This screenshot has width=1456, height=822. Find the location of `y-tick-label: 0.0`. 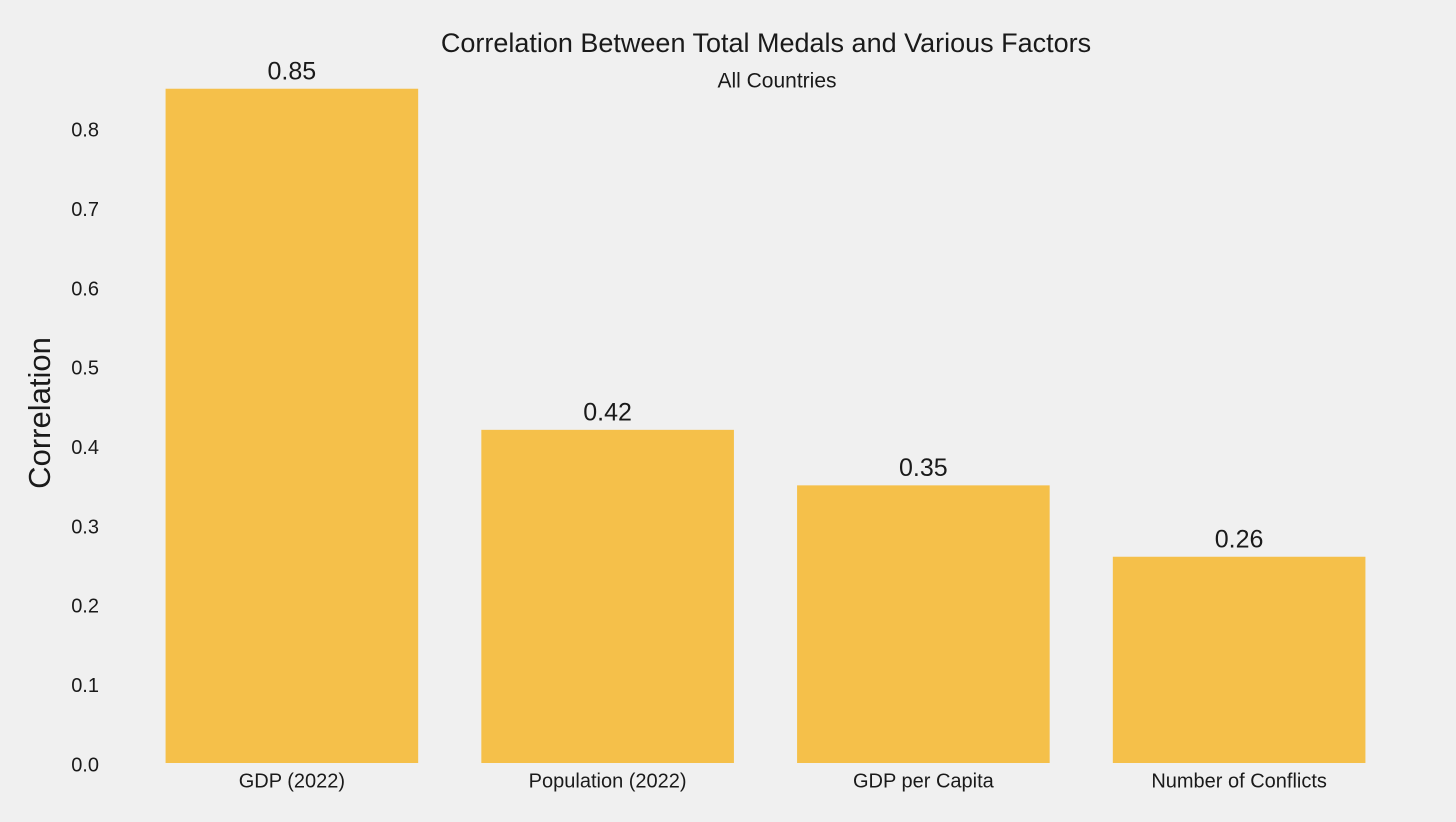

y-tick-label: 0.0 is located at coordinates (85, 765).